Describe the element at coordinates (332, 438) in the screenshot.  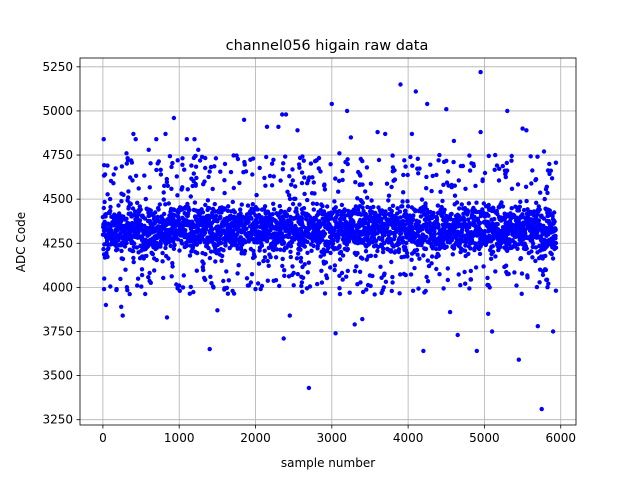
I see `x-tick-label: 3000` at that location.